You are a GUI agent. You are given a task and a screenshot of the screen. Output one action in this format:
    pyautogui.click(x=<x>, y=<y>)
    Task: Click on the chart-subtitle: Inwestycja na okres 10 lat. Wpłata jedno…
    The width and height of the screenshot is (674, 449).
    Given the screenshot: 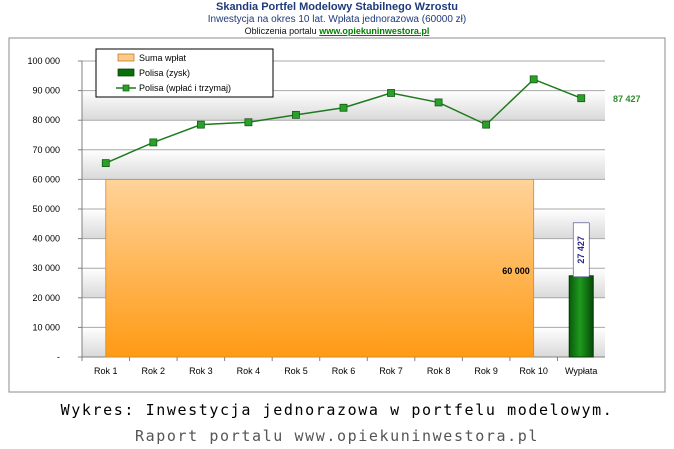 What is the action you would take?
    pyautogui.click(x=337, y=19)
    